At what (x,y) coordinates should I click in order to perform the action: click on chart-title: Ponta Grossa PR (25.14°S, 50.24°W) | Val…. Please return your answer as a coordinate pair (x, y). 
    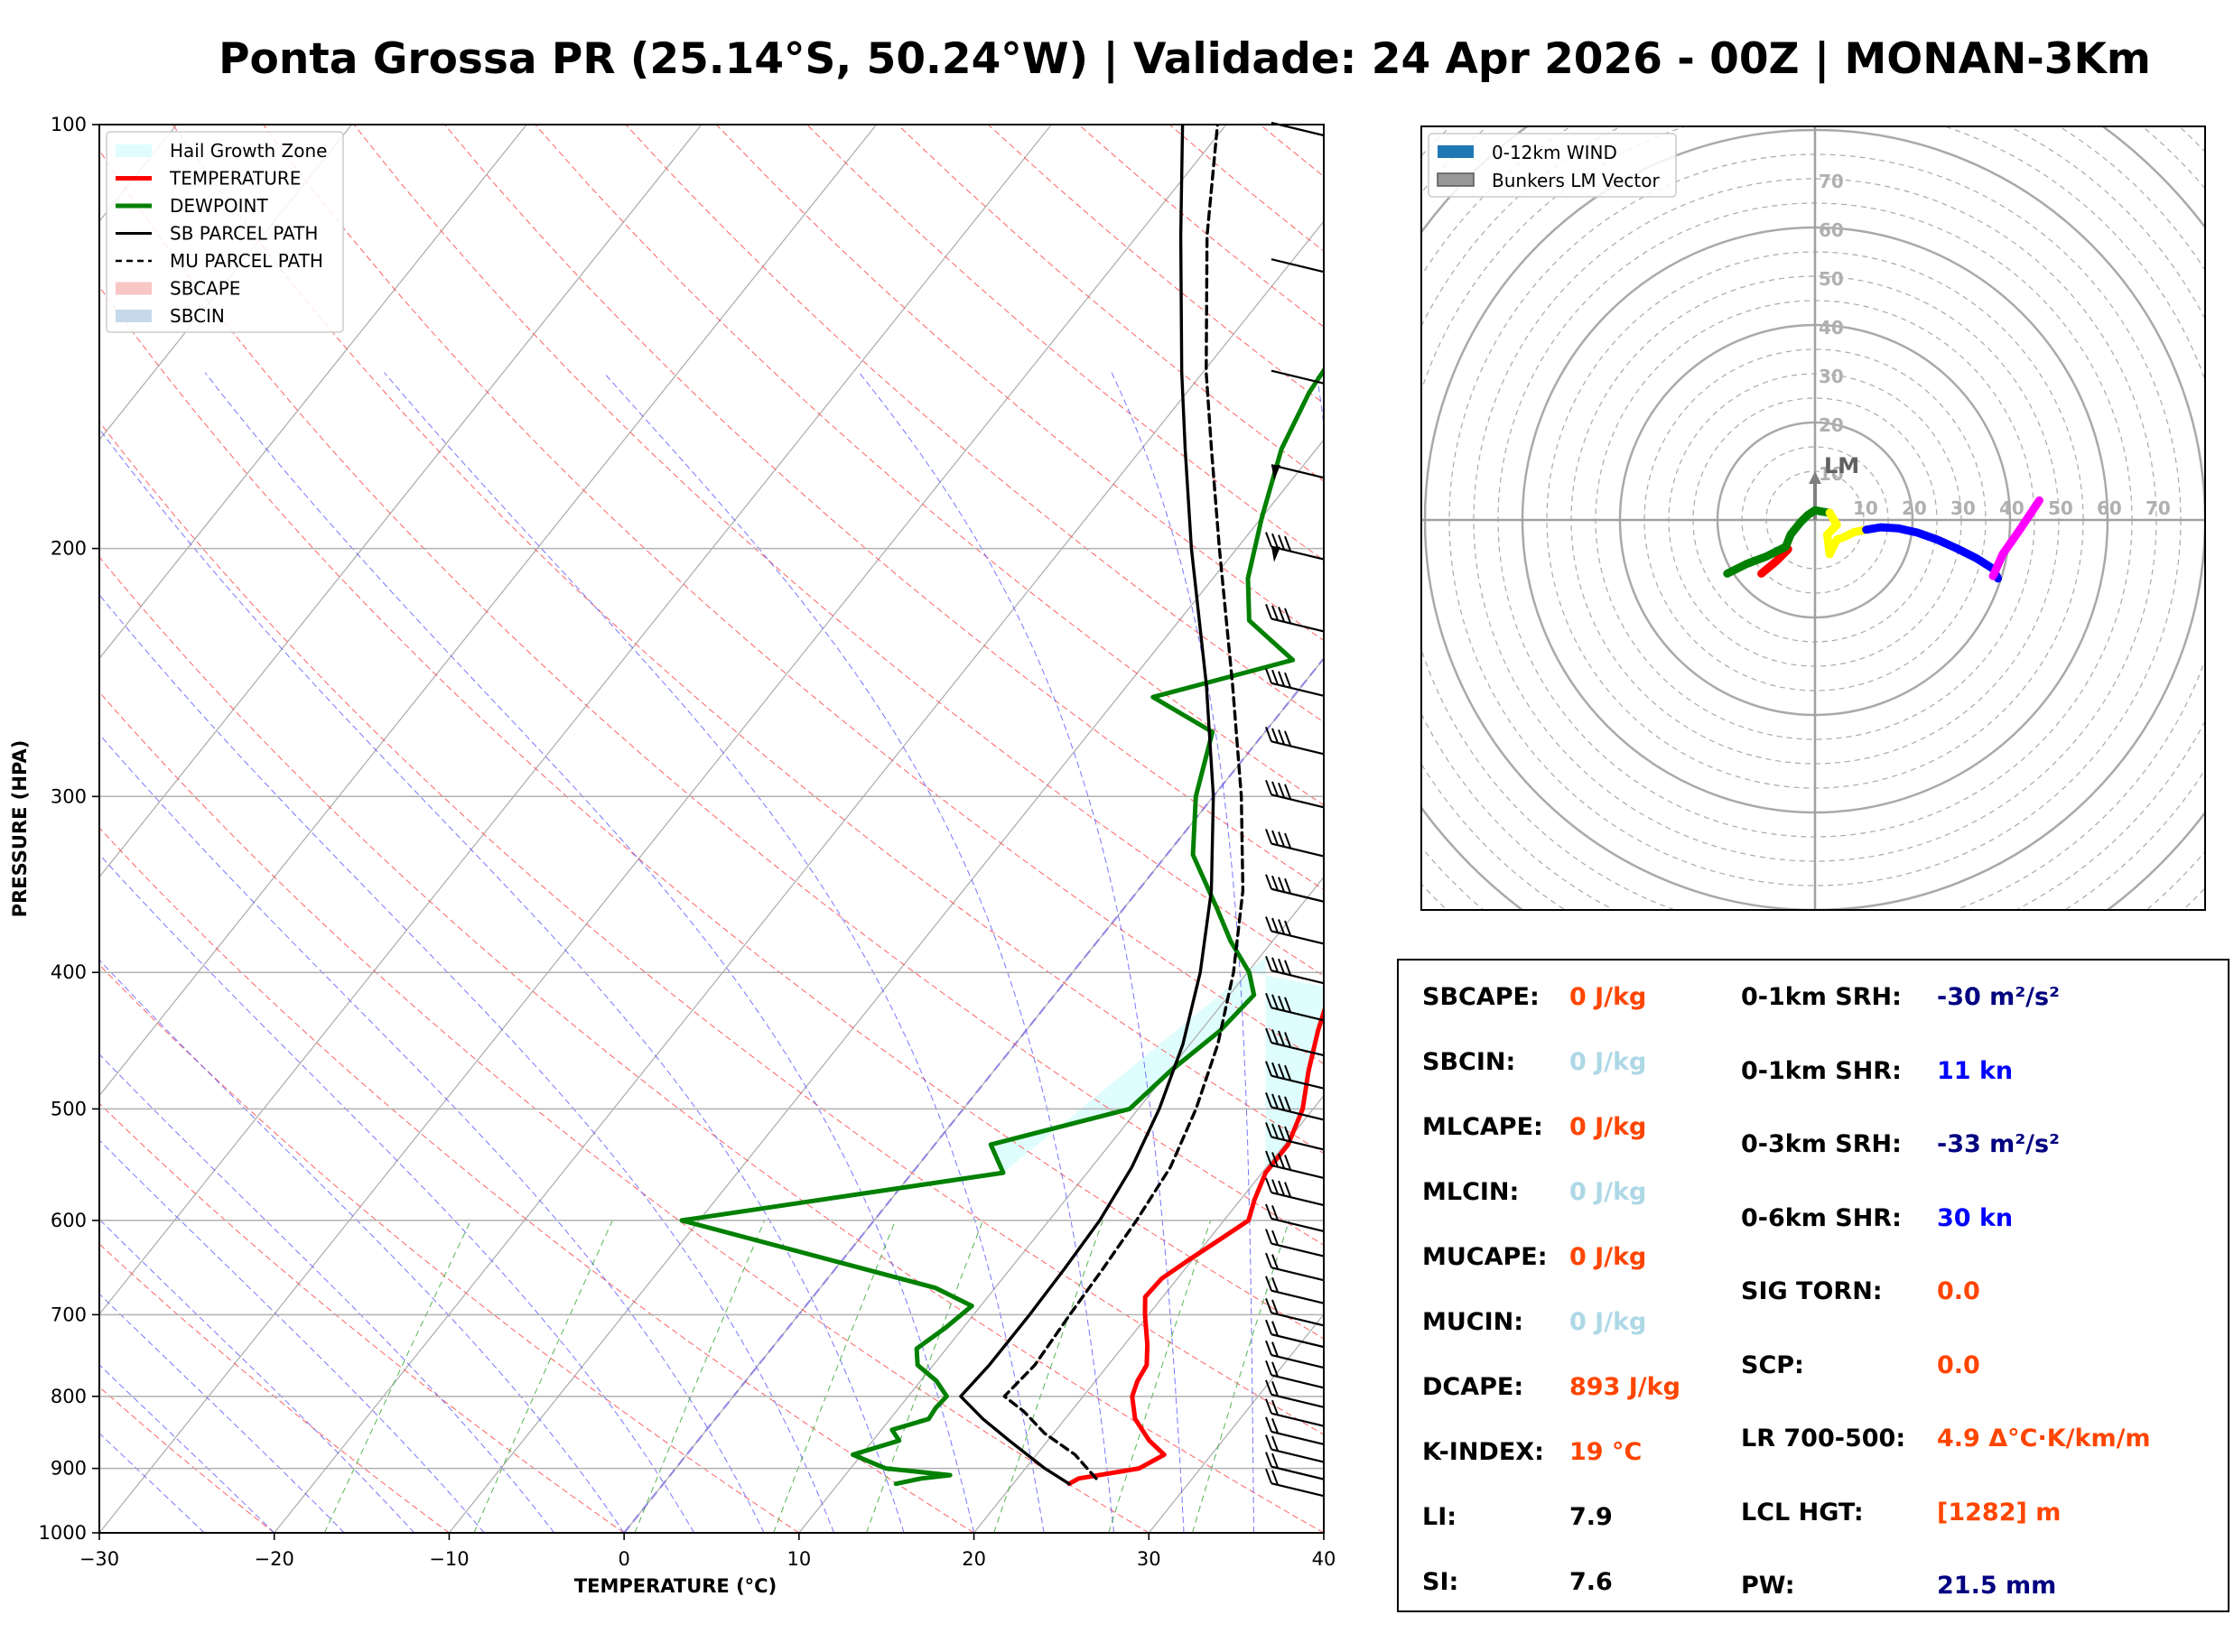
    Looking at the image, I should click on (1185, 59).